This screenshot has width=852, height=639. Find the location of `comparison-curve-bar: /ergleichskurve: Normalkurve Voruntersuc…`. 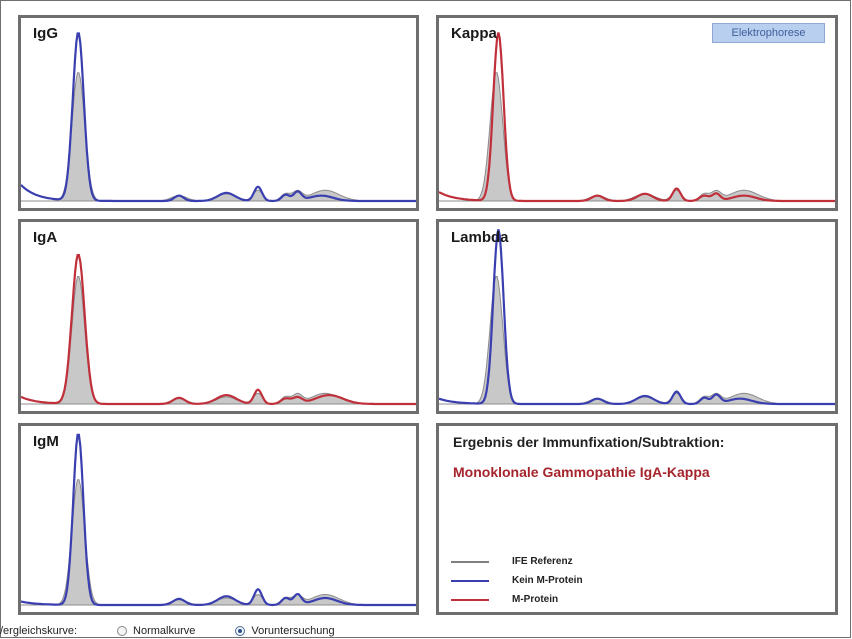

comparison-curve-bar: /ergleichskurve: Normalkurve Voruntersuc… is located at coordinates (187, 630).